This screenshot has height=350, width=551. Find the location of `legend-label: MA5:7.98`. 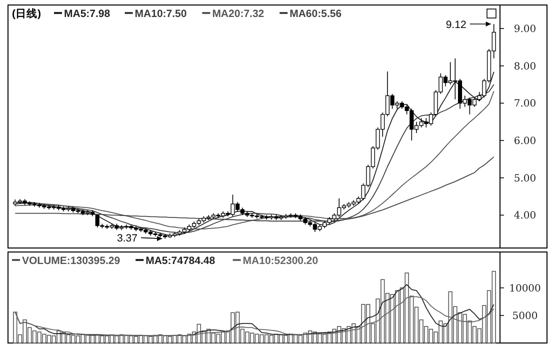

legend-label: MA5:7.98 is located at coordinates (87, 14).